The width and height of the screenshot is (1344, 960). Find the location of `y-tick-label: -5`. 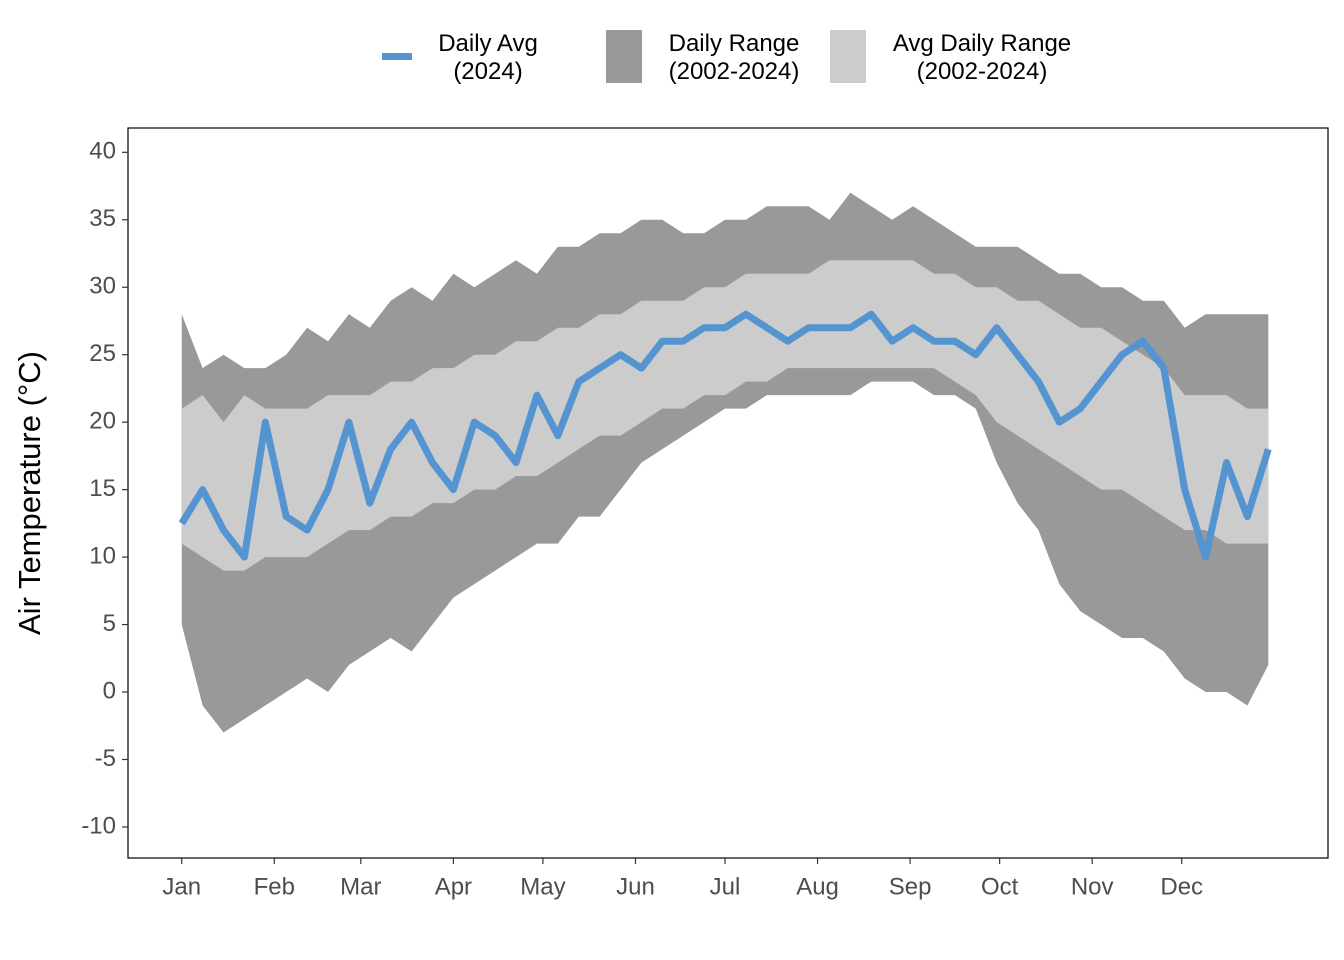

y-tick-label: -5 is located at coordinates (105, 758).